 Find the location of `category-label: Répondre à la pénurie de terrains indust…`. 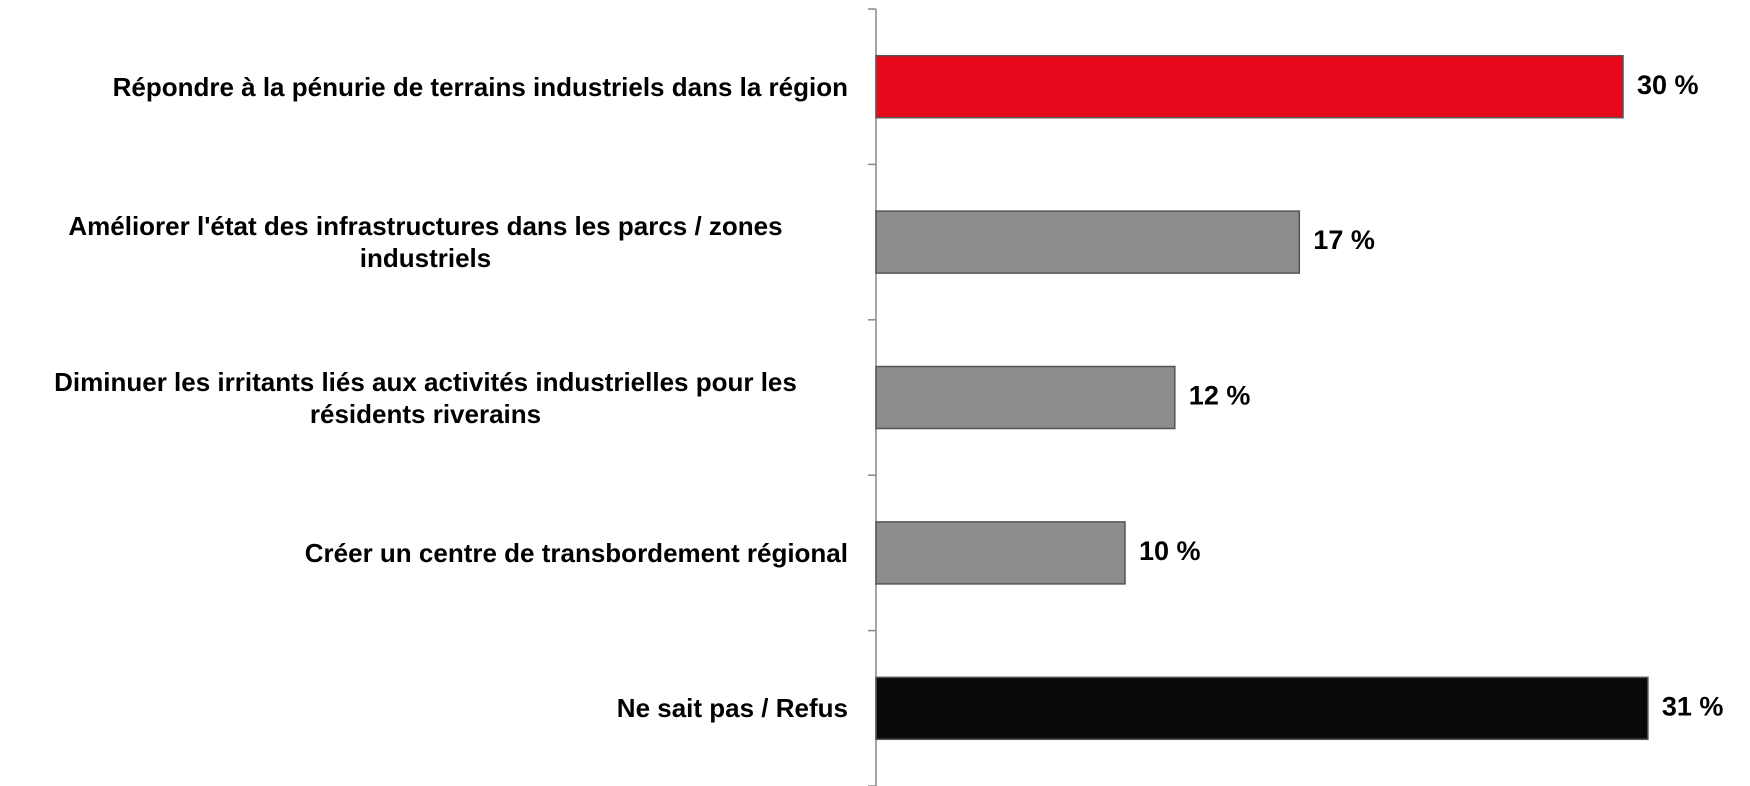

category-label: Répondre à la pénurie de terrains indust… is located at coordinates (480, 86).